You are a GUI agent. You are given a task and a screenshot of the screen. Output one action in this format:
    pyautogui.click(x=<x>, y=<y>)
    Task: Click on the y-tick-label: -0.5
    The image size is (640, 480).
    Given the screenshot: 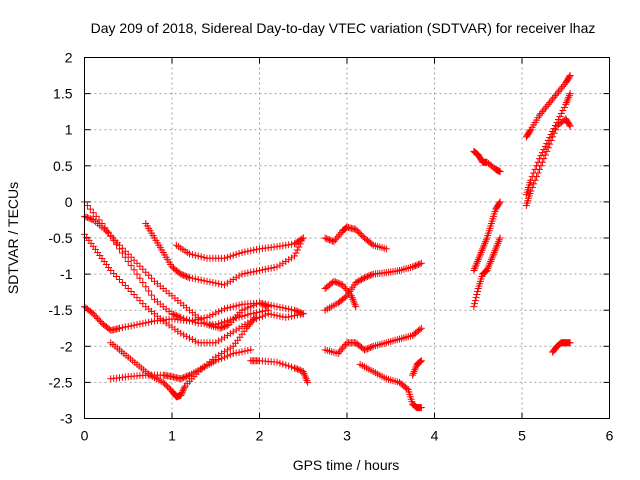 What is the action you would take?
    pyautogui.click(x=60, y=238)
    